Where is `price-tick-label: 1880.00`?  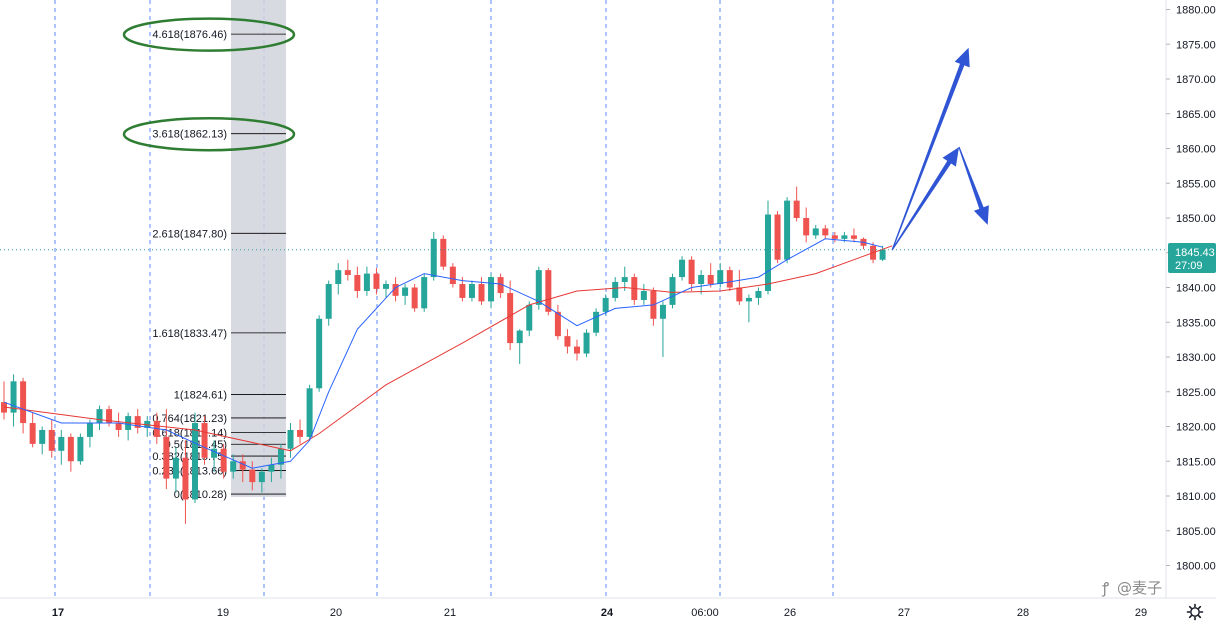
price-tick-label: 1880.00 is located at coordinates (1196, 11).